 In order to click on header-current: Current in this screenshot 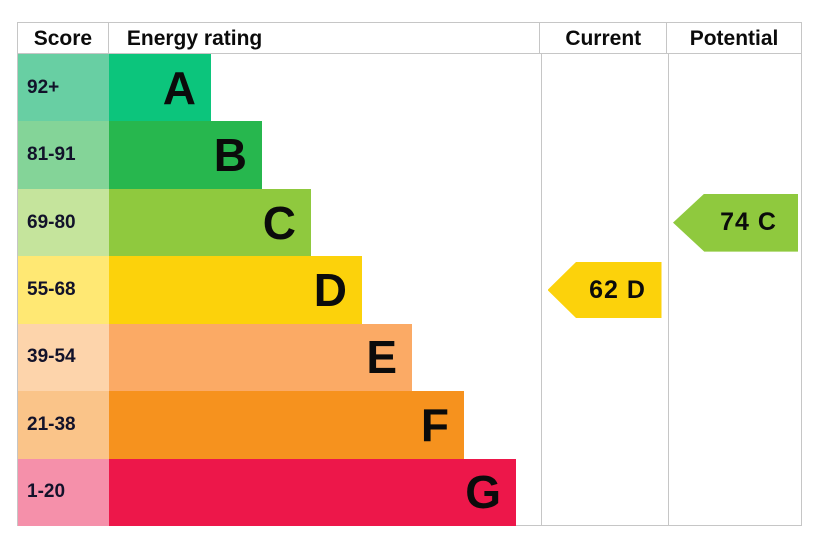, I will do `click(604, 38)`.